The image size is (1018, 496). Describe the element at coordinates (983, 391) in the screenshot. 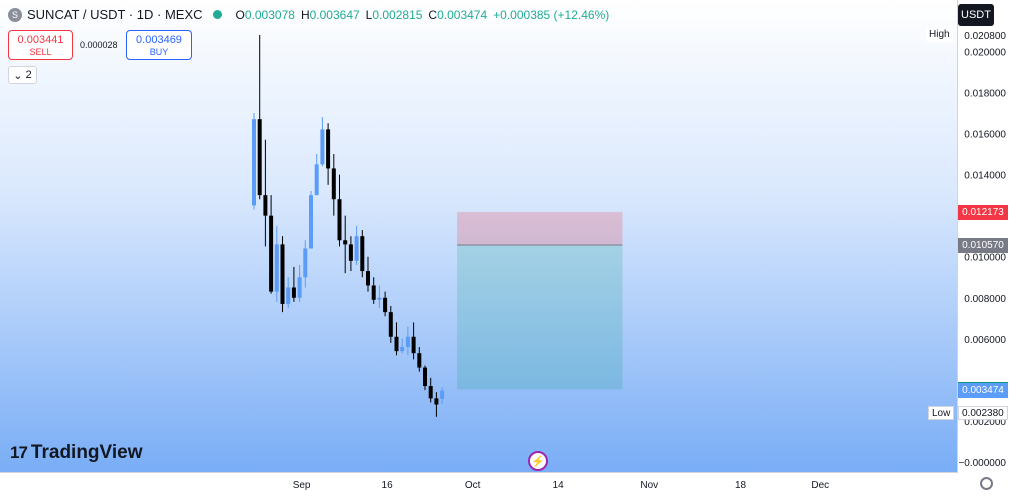

I see `price-tag: 0.003474` at that location.